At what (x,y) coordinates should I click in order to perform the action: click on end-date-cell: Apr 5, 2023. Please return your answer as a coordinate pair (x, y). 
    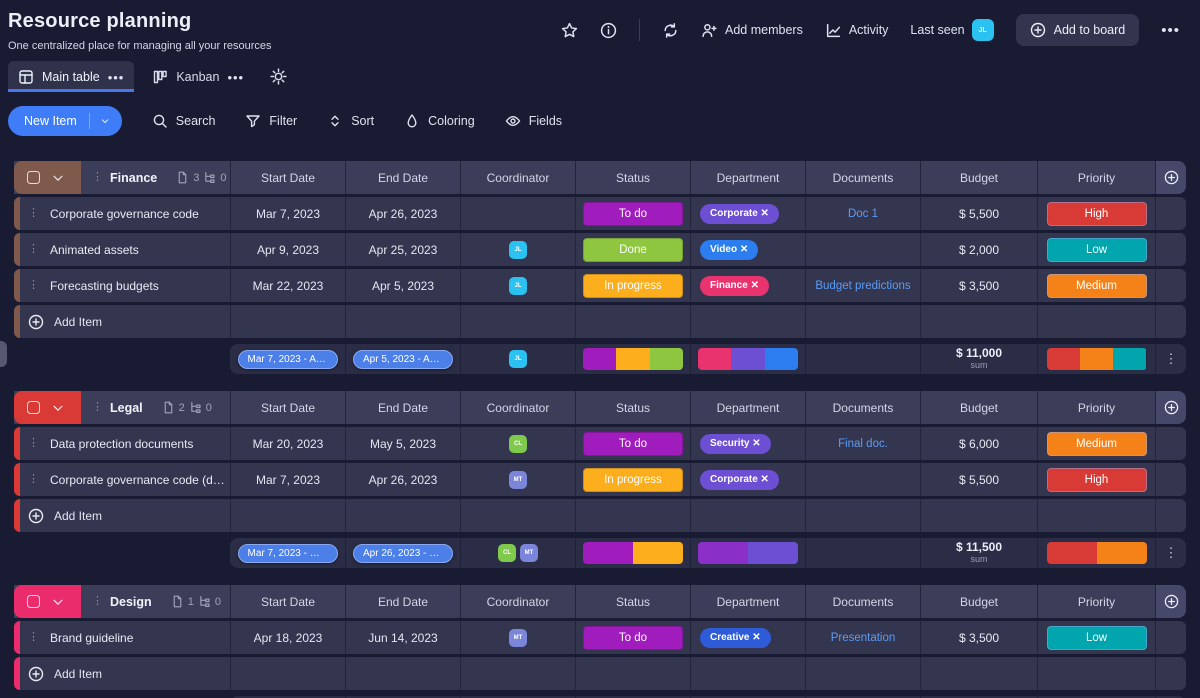
    Looking at the image, I should click on (402, 285).